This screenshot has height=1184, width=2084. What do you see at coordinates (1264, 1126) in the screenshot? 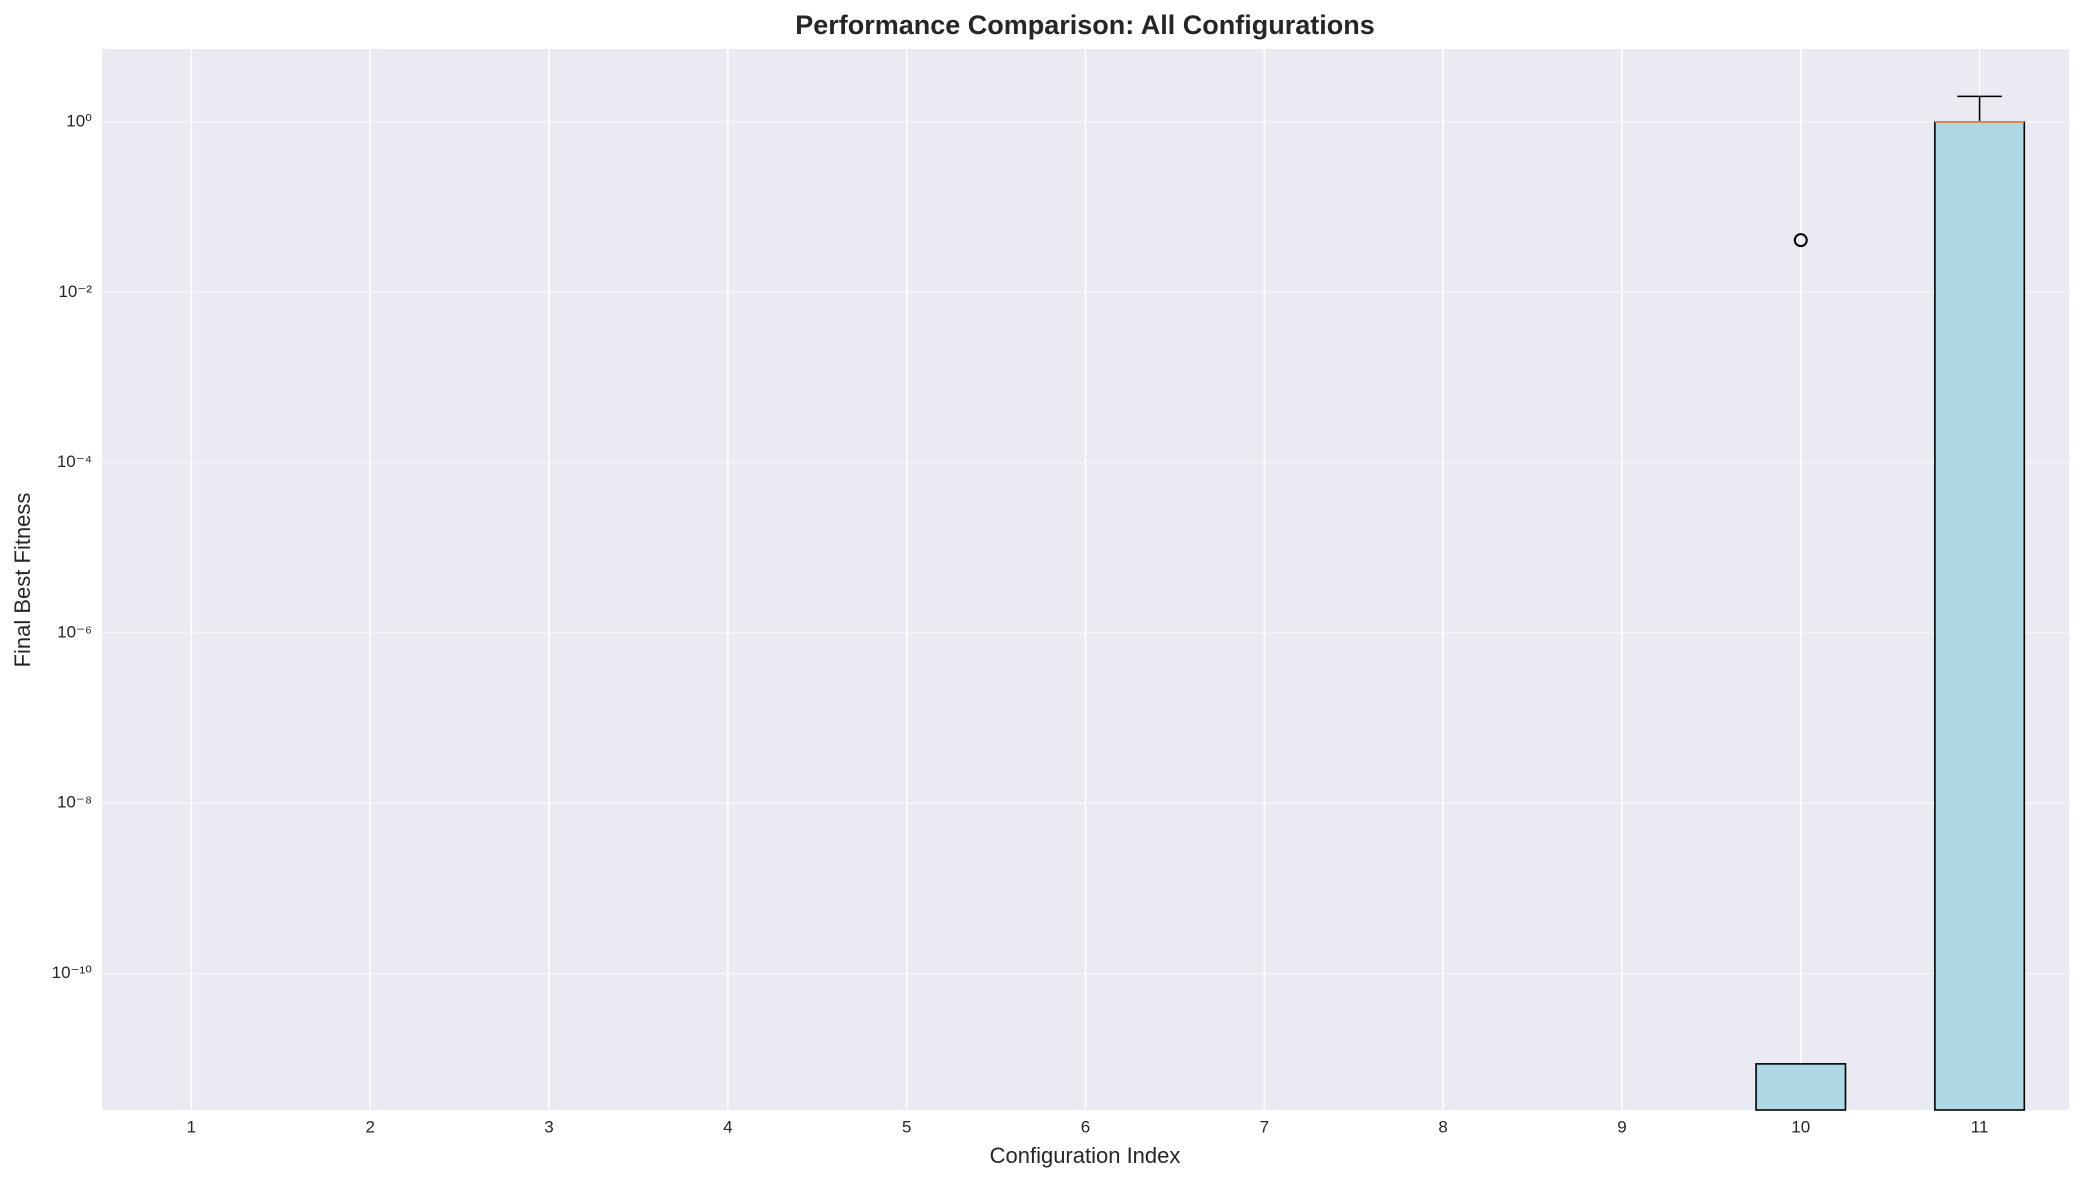
I see `x-tick-label: 7` at bounding box center [1264, 1126].